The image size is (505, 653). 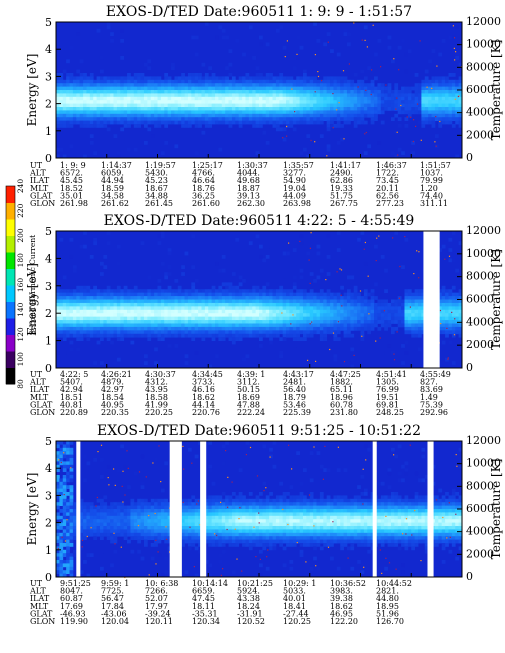 What do you see at coordinates (297, 412) in the screenshot?
I see `ephemeris-value: 225.39` at bounding box center [297, 412].